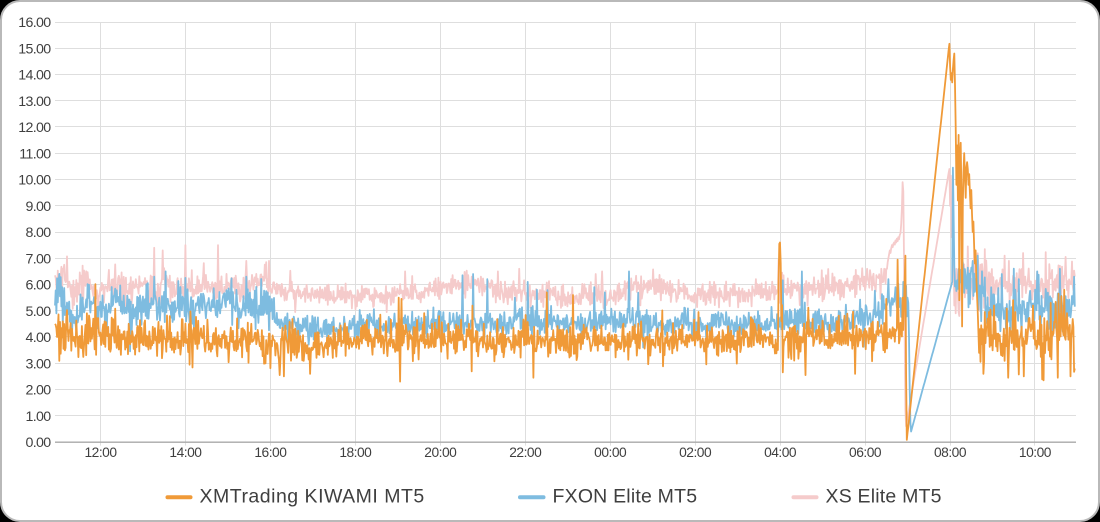 The image size is (1100, 522). I want to click on svg-text: 10.00, so click(34, 181).